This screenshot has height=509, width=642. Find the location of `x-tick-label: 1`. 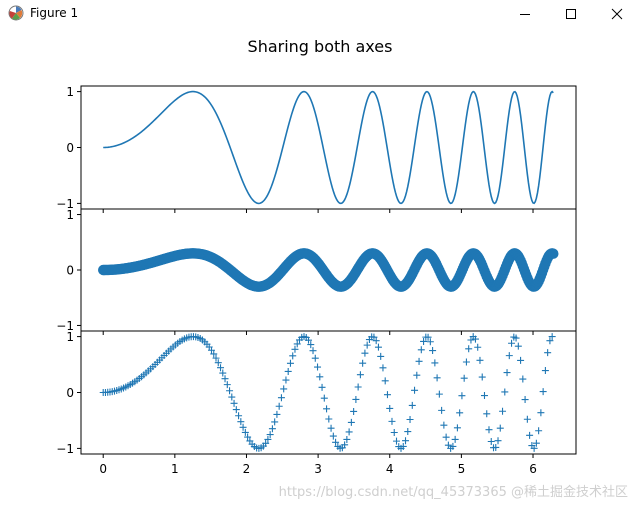

x-tick-label: 1 is located at coordinates (175, 469).